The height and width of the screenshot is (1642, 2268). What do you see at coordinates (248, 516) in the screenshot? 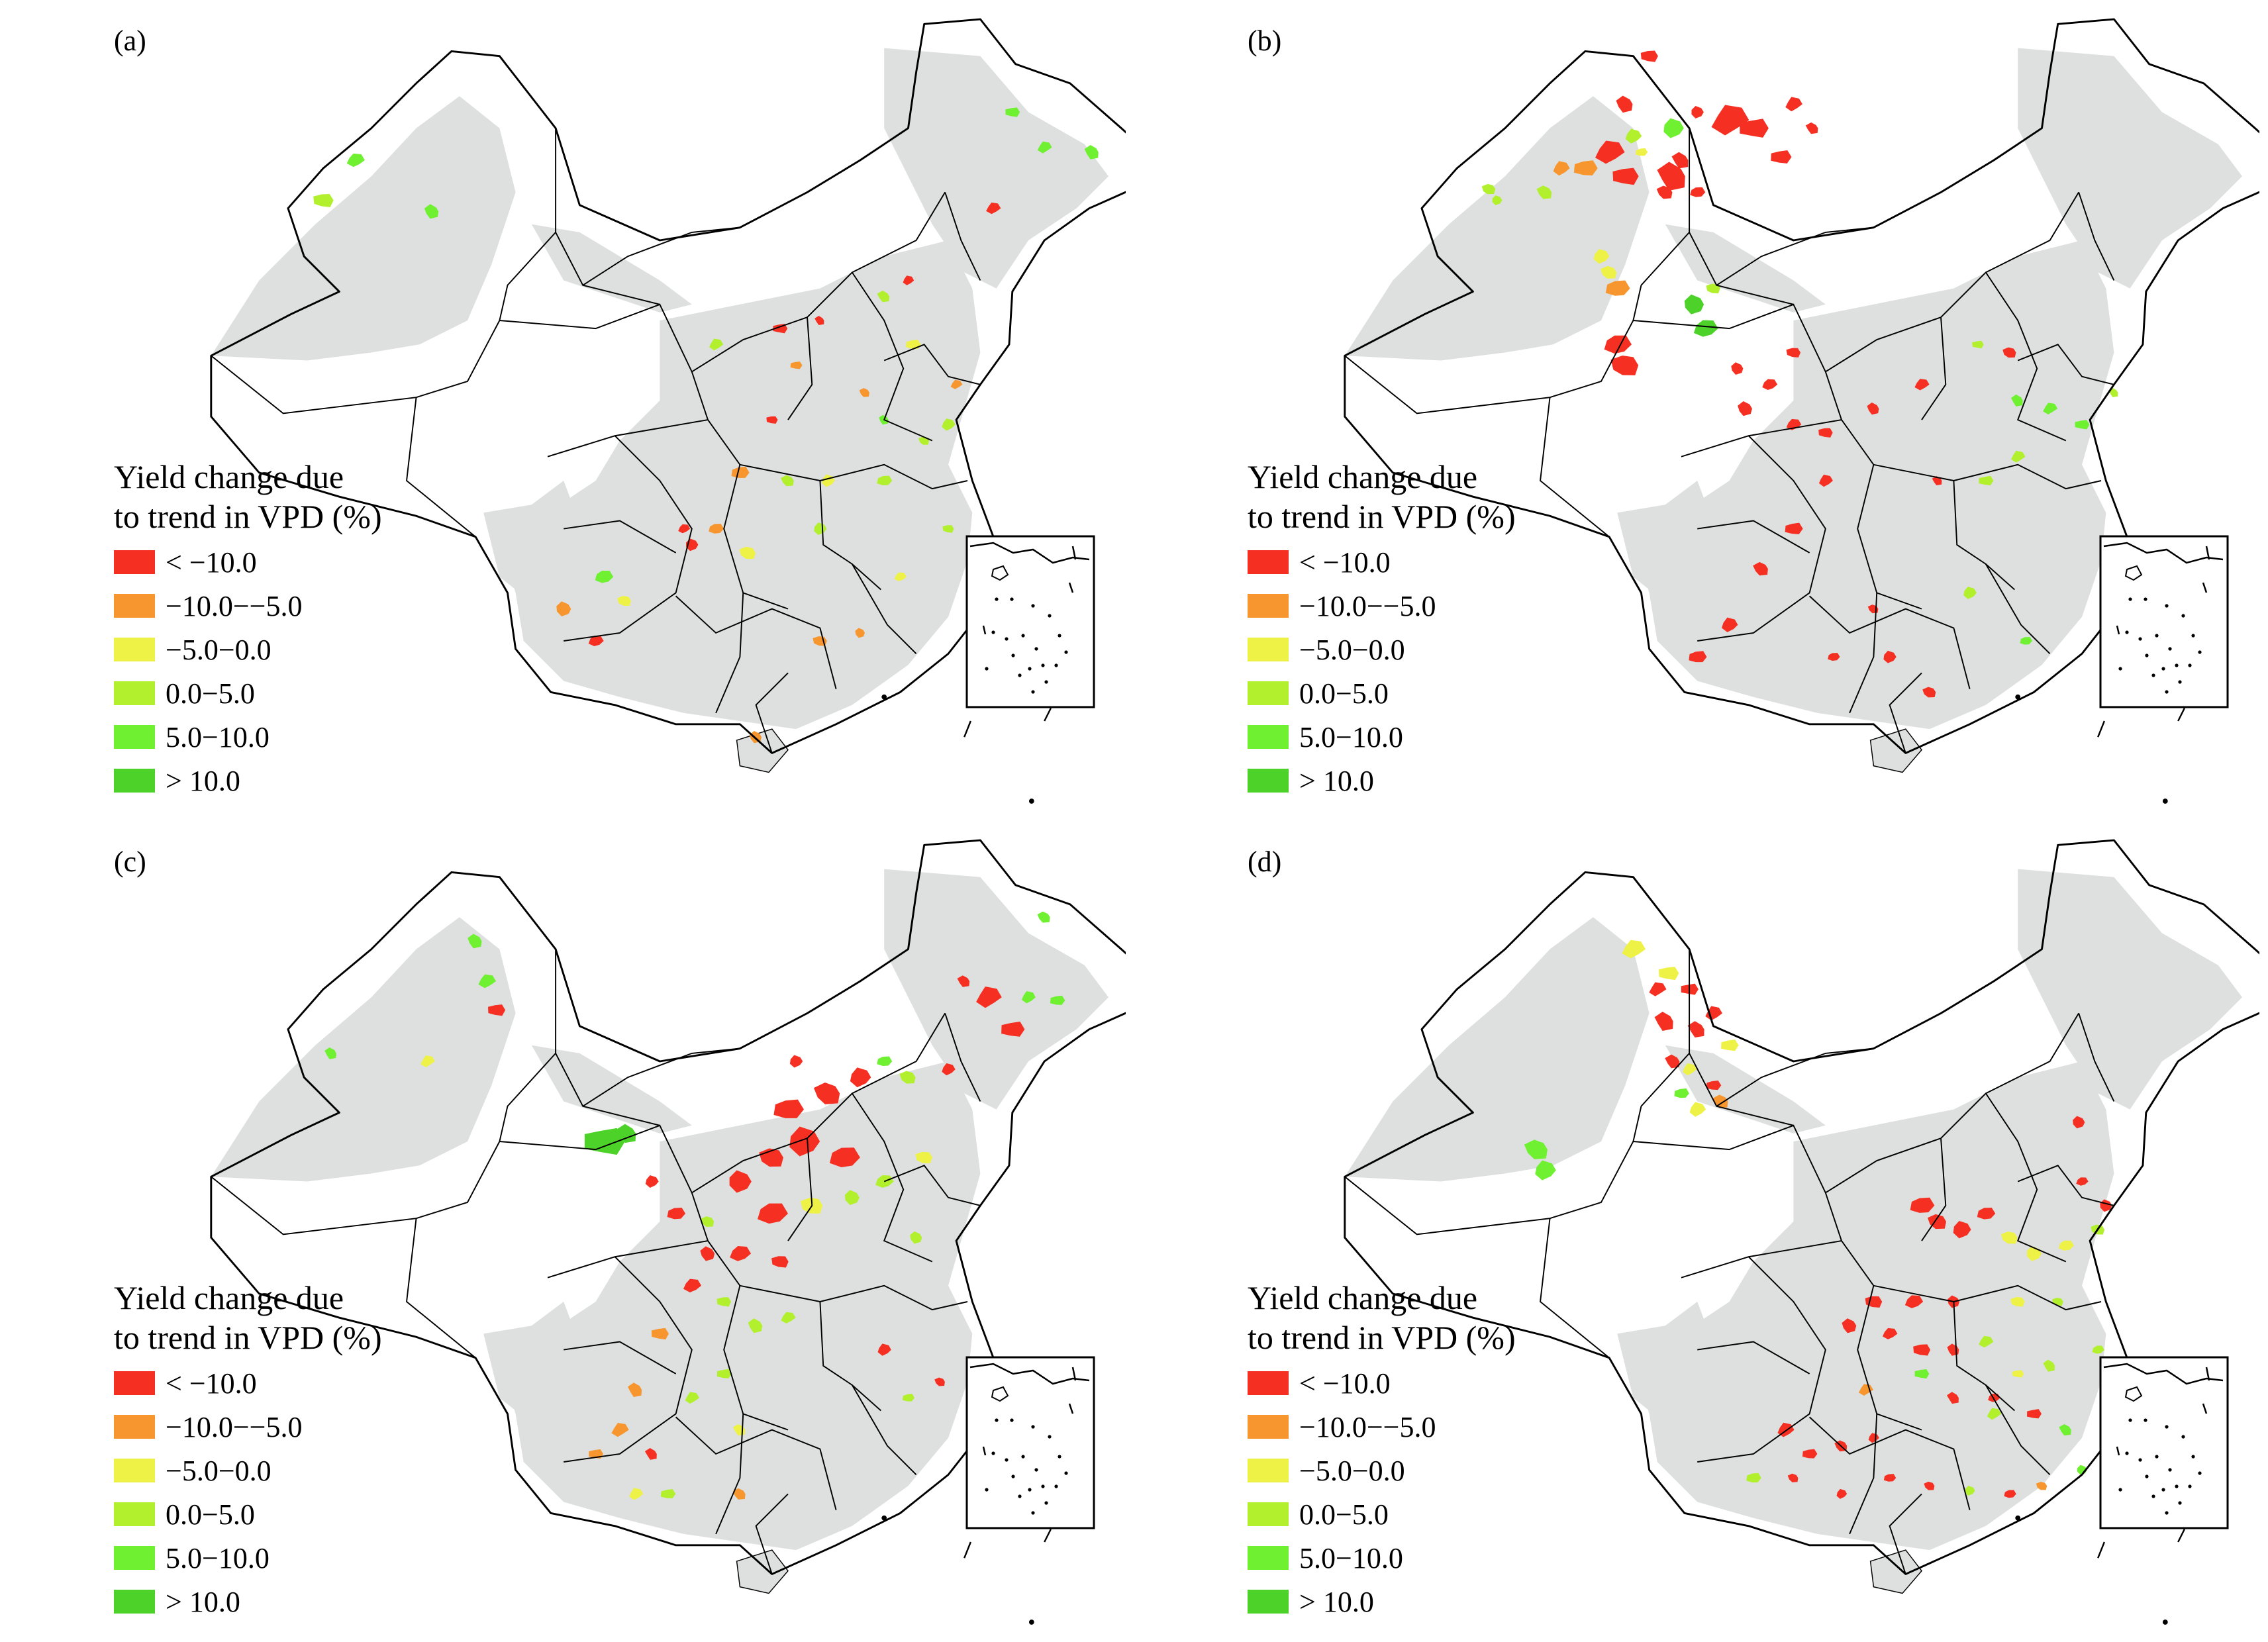
I see `legend-title-line2: to trend in VPD (%)` at bounding box center [248, 516].